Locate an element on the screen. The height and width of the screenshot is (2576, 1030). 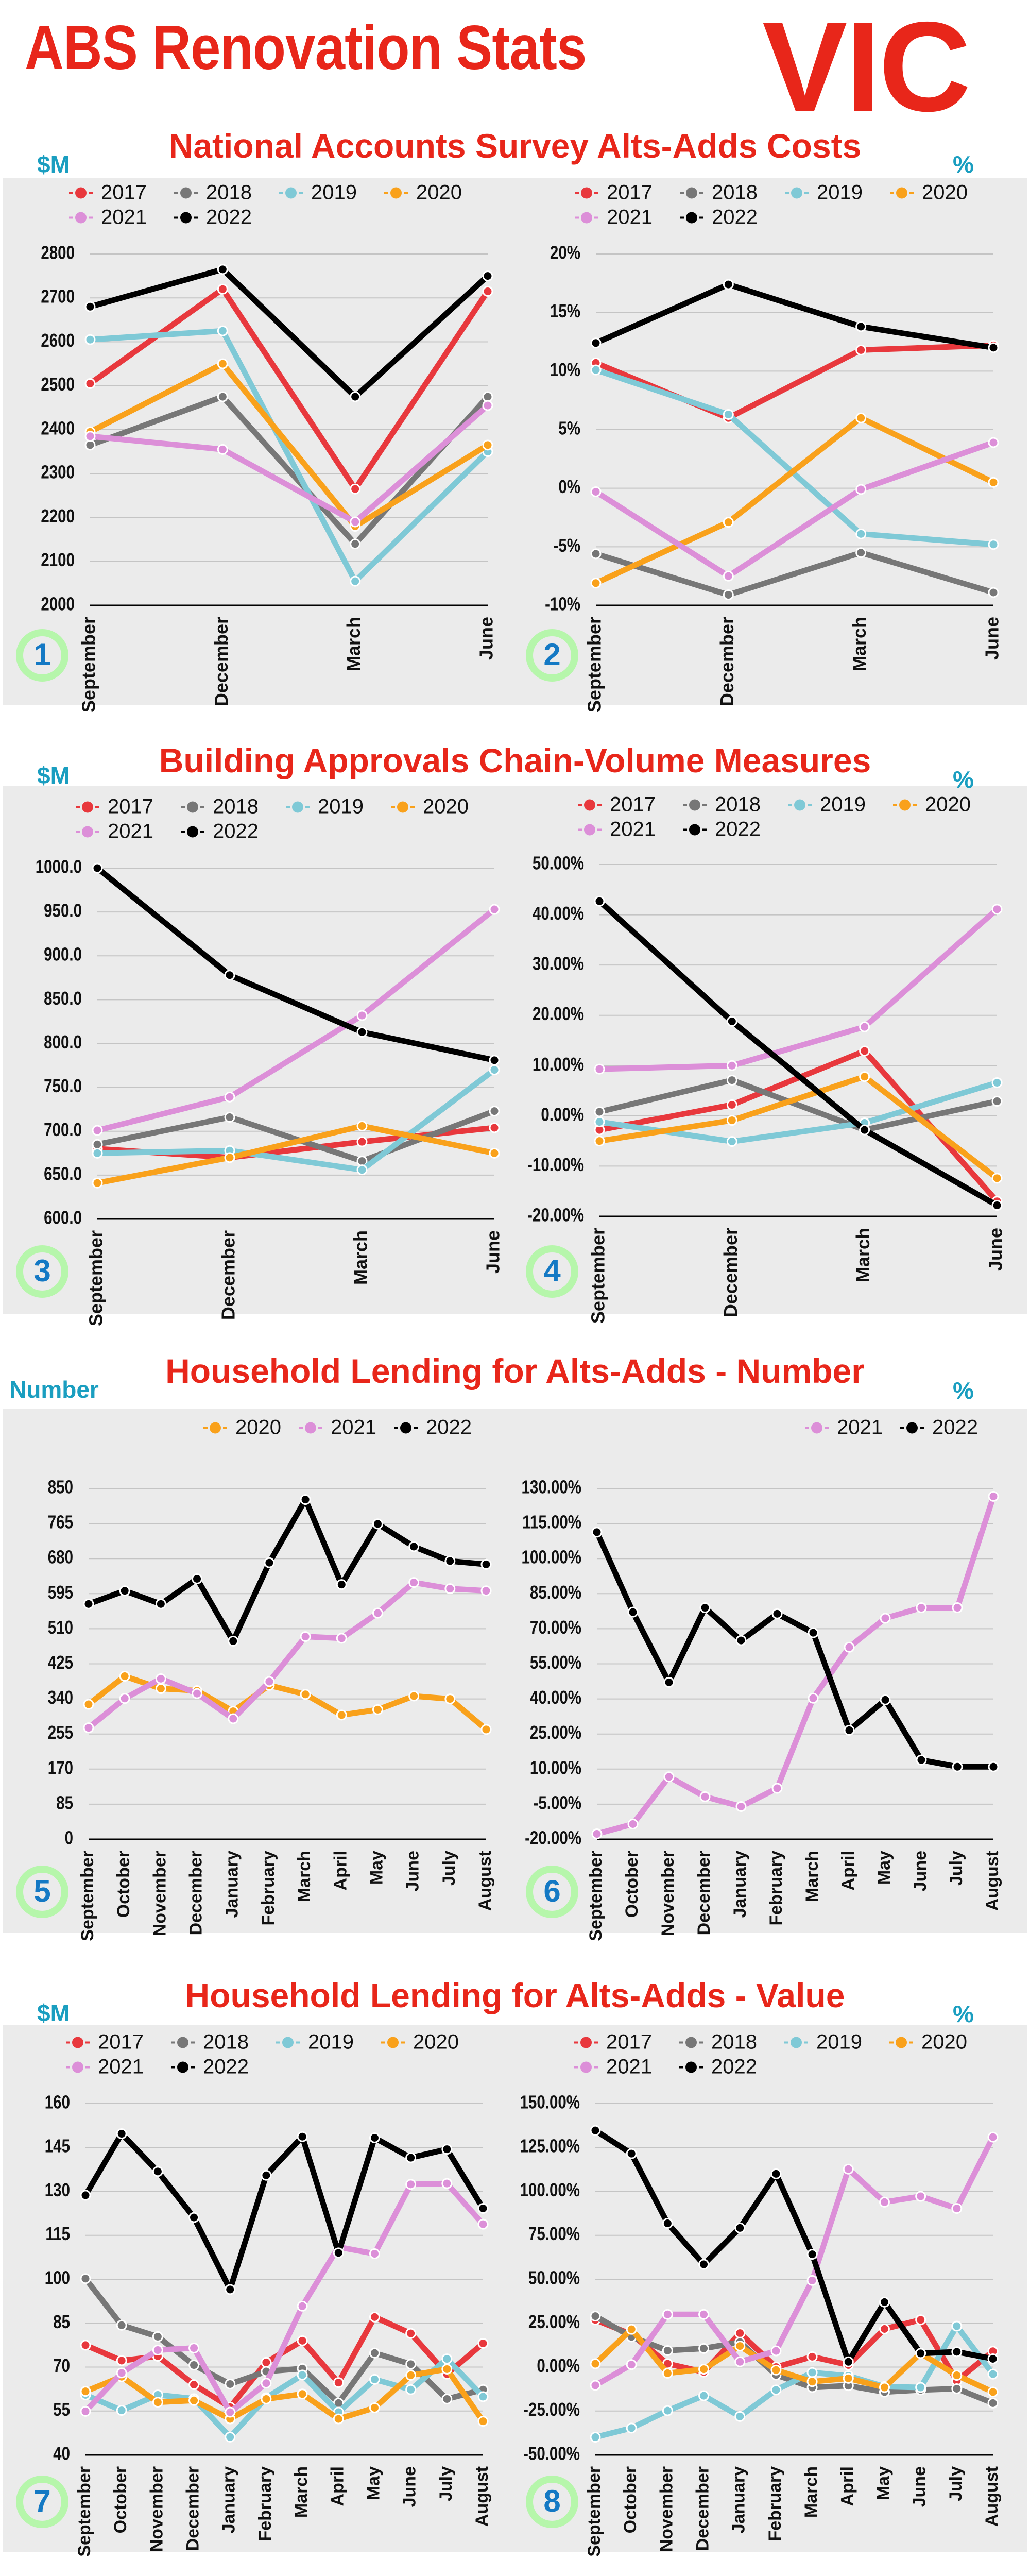
series-line-2019 is located at coordinates (795, 457).